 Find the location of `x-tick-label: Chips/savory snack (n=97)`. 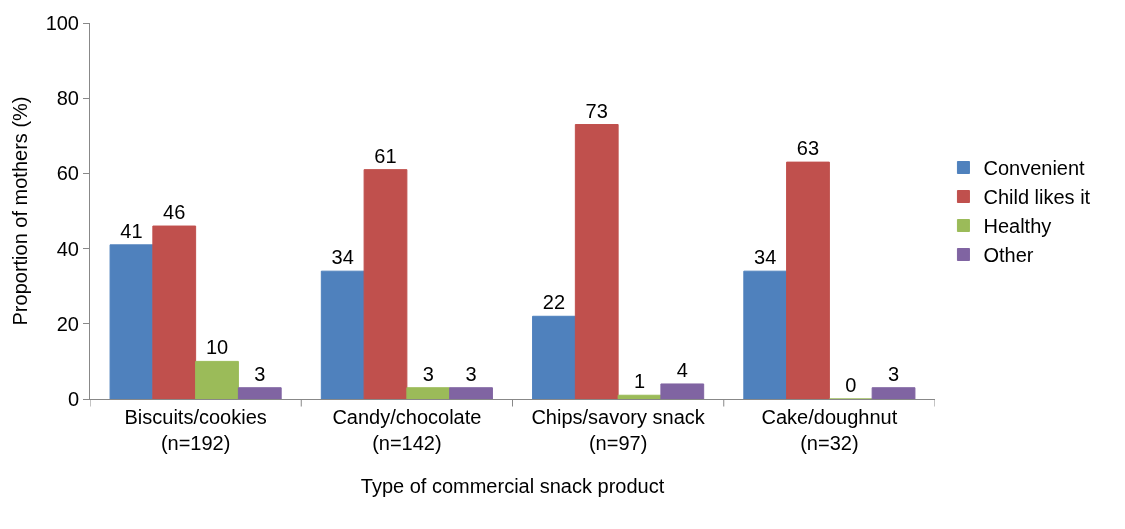

x-tick-label: Chips/savory snack (n=97) is located at coordinates (618, 430).